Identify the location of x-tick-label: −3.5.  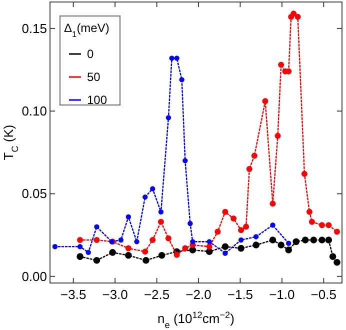
(73, 294).